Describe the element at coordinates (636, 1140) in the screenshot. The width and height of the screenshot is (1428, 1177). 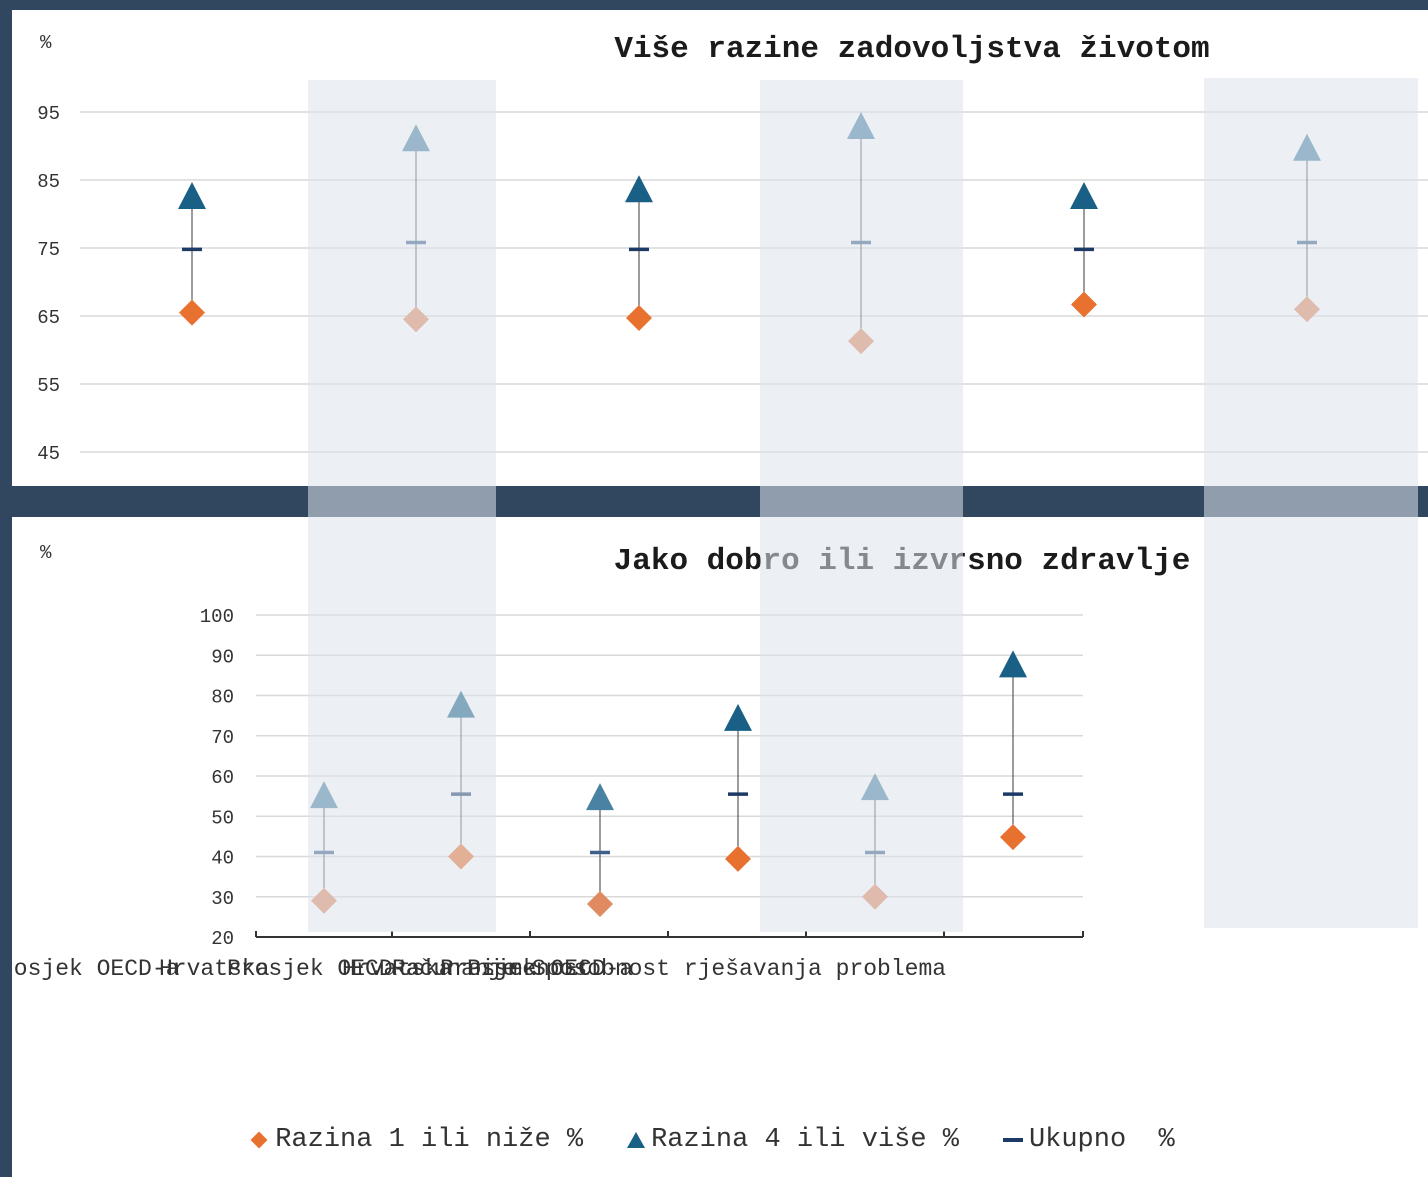
I see `triangle-icon` at that location.